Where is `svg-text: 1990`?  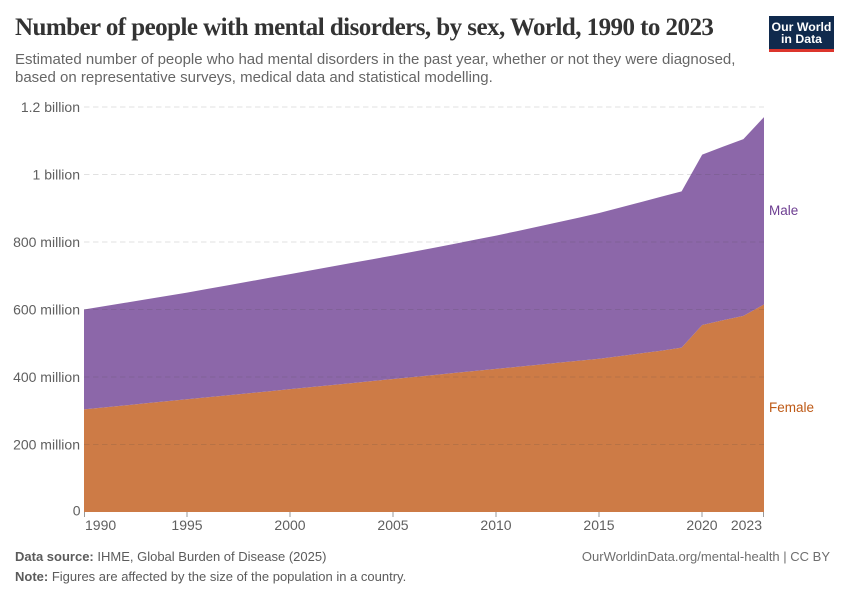
svg-text: 1990 is located at coordinates (100, 525).